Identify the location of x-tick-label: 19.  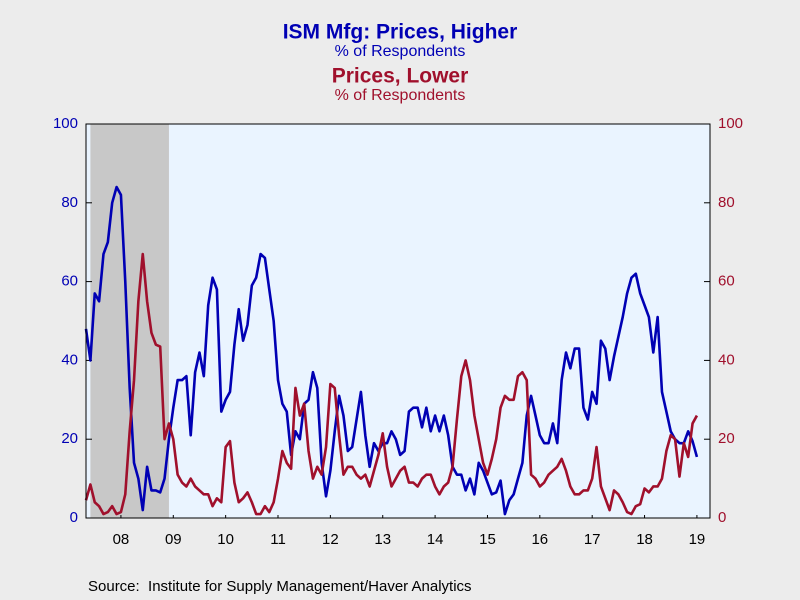
(697, 539).